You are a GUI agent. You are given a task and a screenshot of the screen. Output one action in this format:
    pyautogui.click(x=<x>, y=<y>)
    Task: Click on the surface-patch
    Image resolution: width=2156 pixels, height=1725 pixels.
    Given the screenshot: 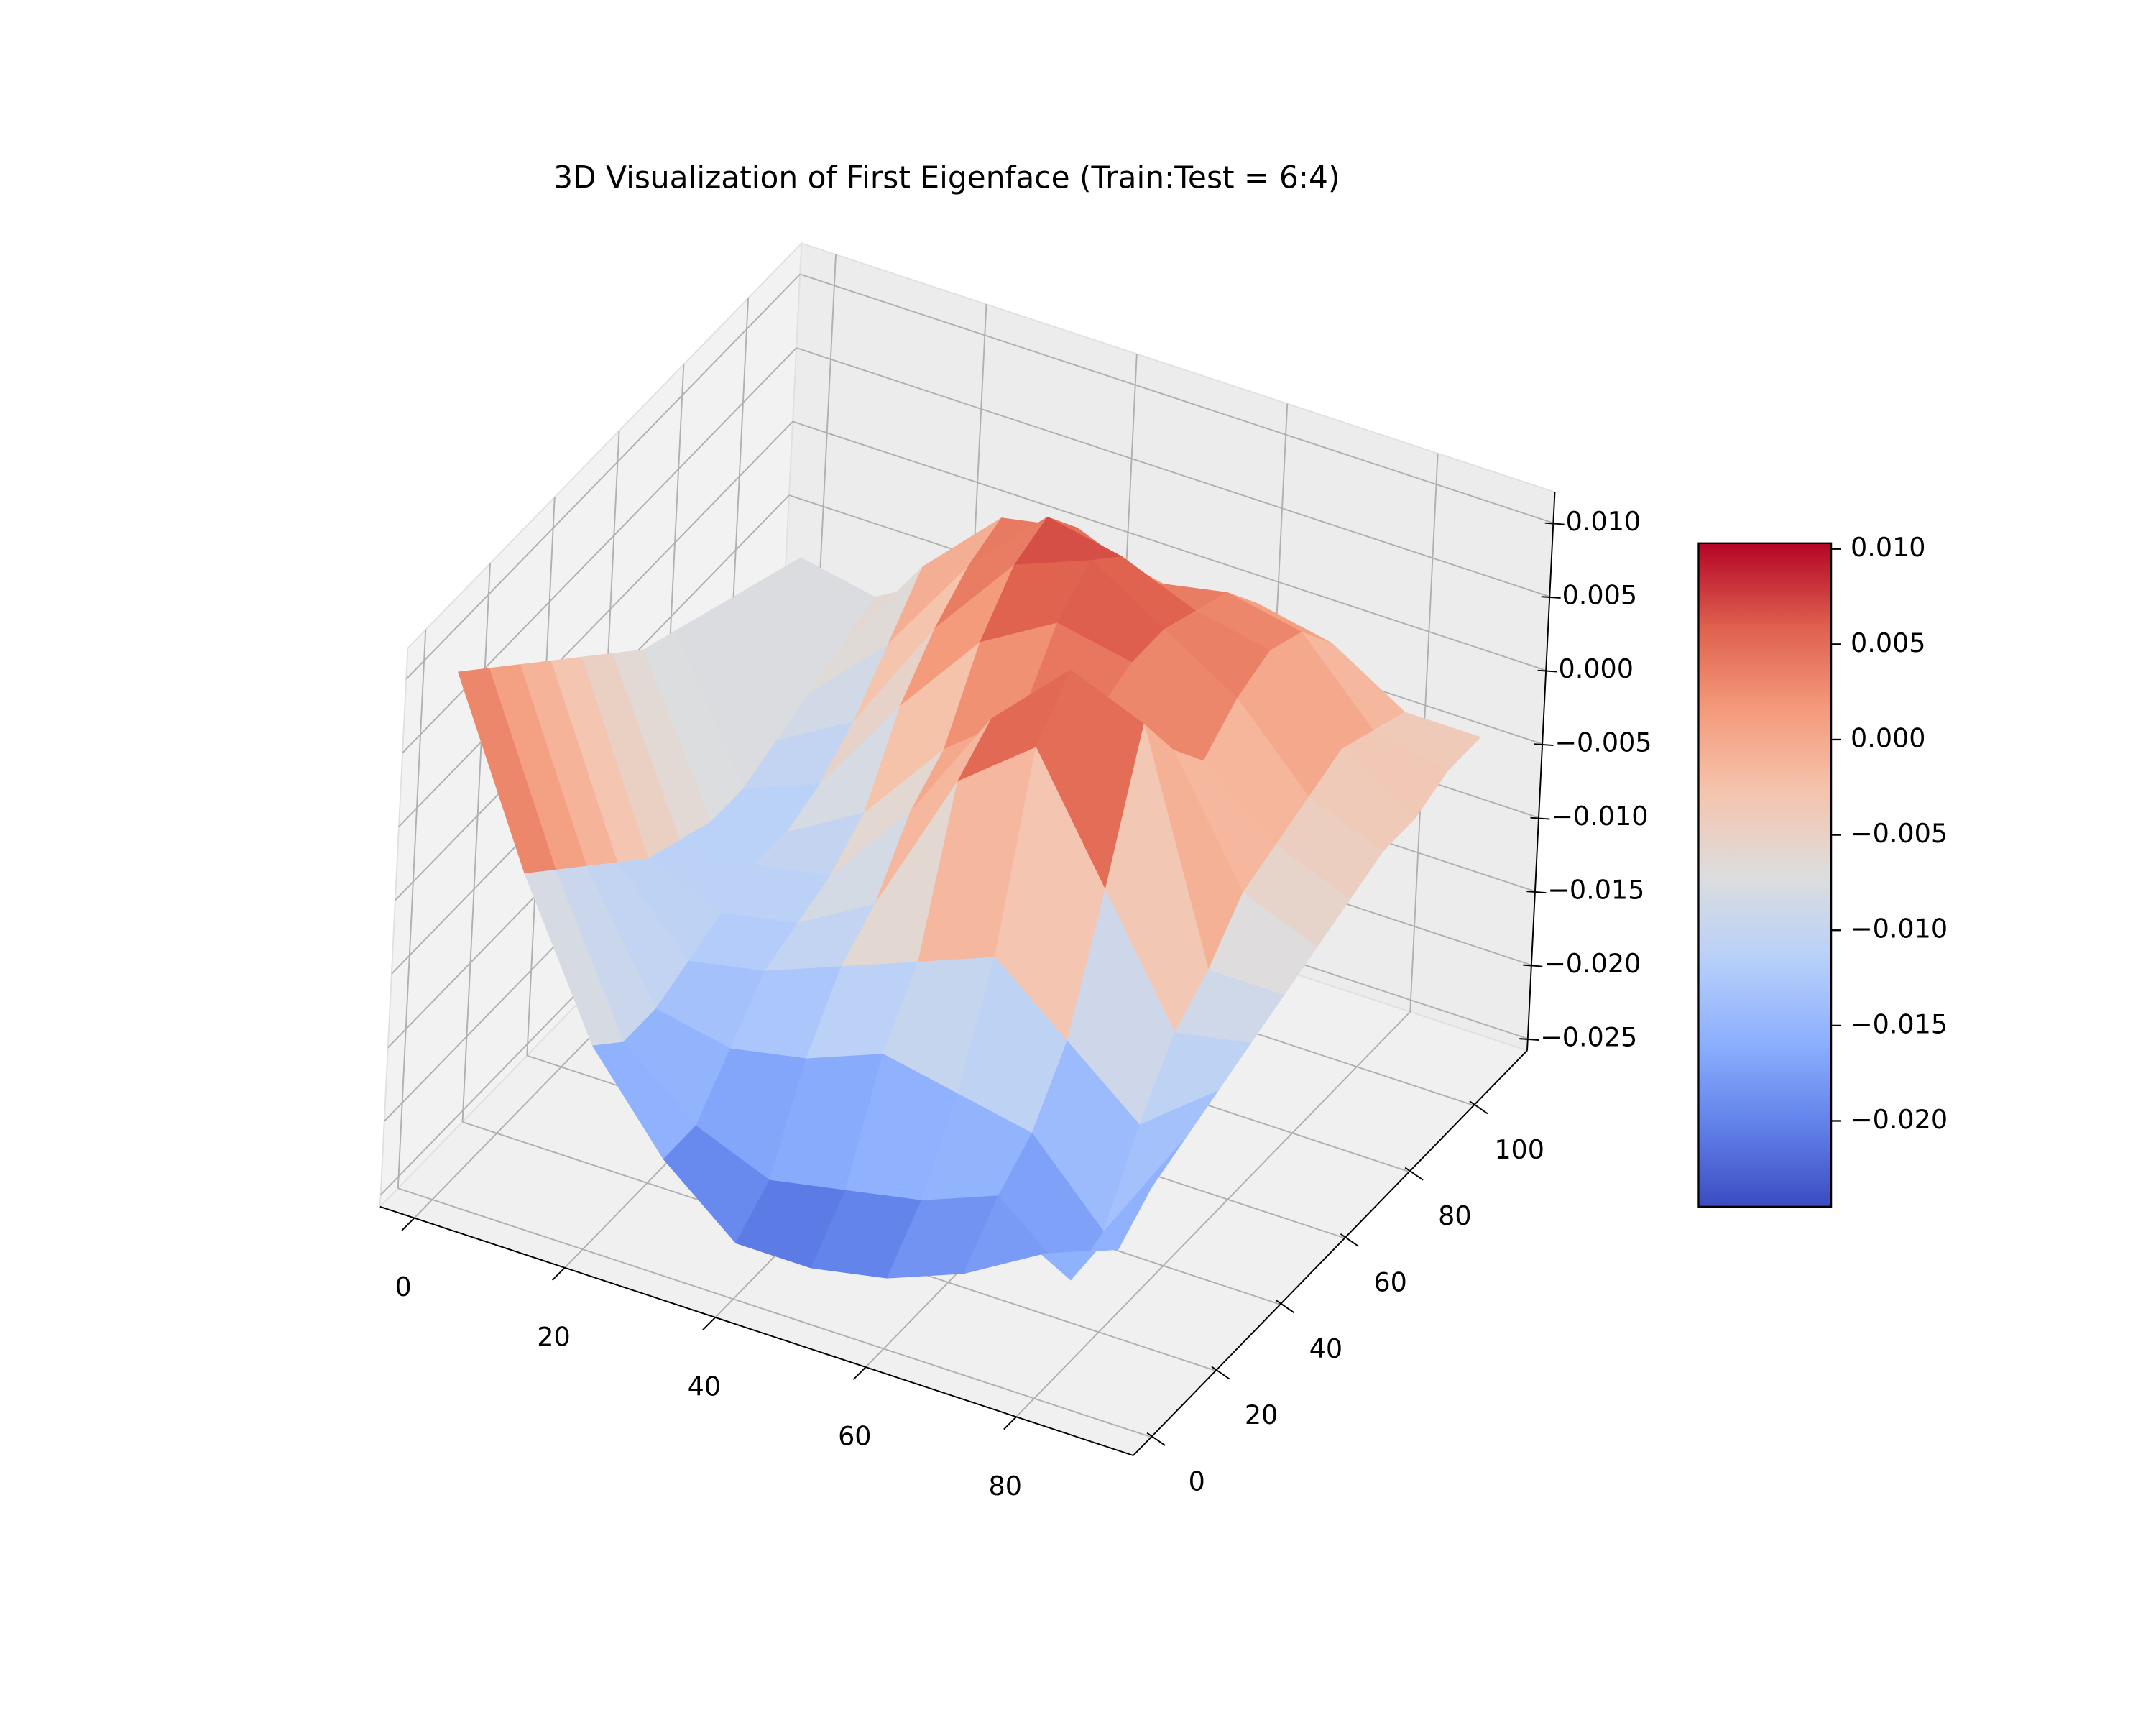 What is the action you would take?
    pyautogui.click(x=1097, y=1233)
    